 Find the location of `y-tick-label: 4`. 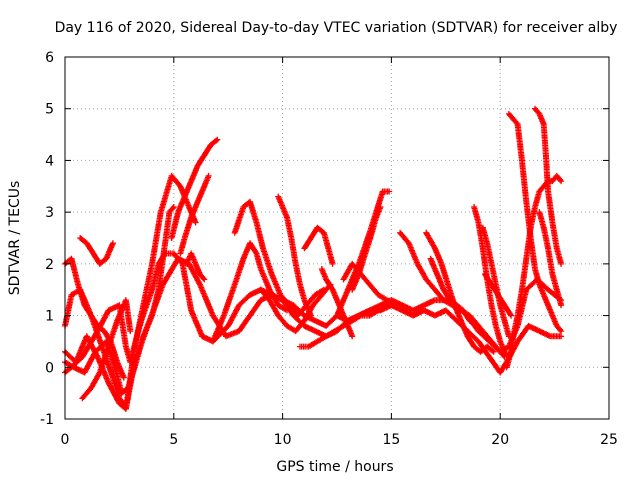

y-tick-label: 4 is located at coordinates (49, 161).